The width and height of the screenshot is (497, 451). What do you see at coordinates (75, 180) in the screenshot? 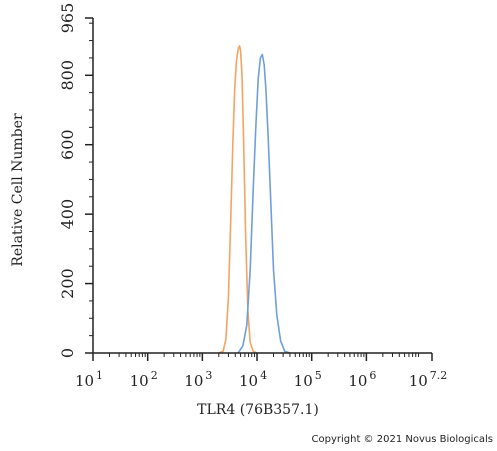
I see `y-ticks: 0 200 400 600 800 965` at bounding box center [75, 180].